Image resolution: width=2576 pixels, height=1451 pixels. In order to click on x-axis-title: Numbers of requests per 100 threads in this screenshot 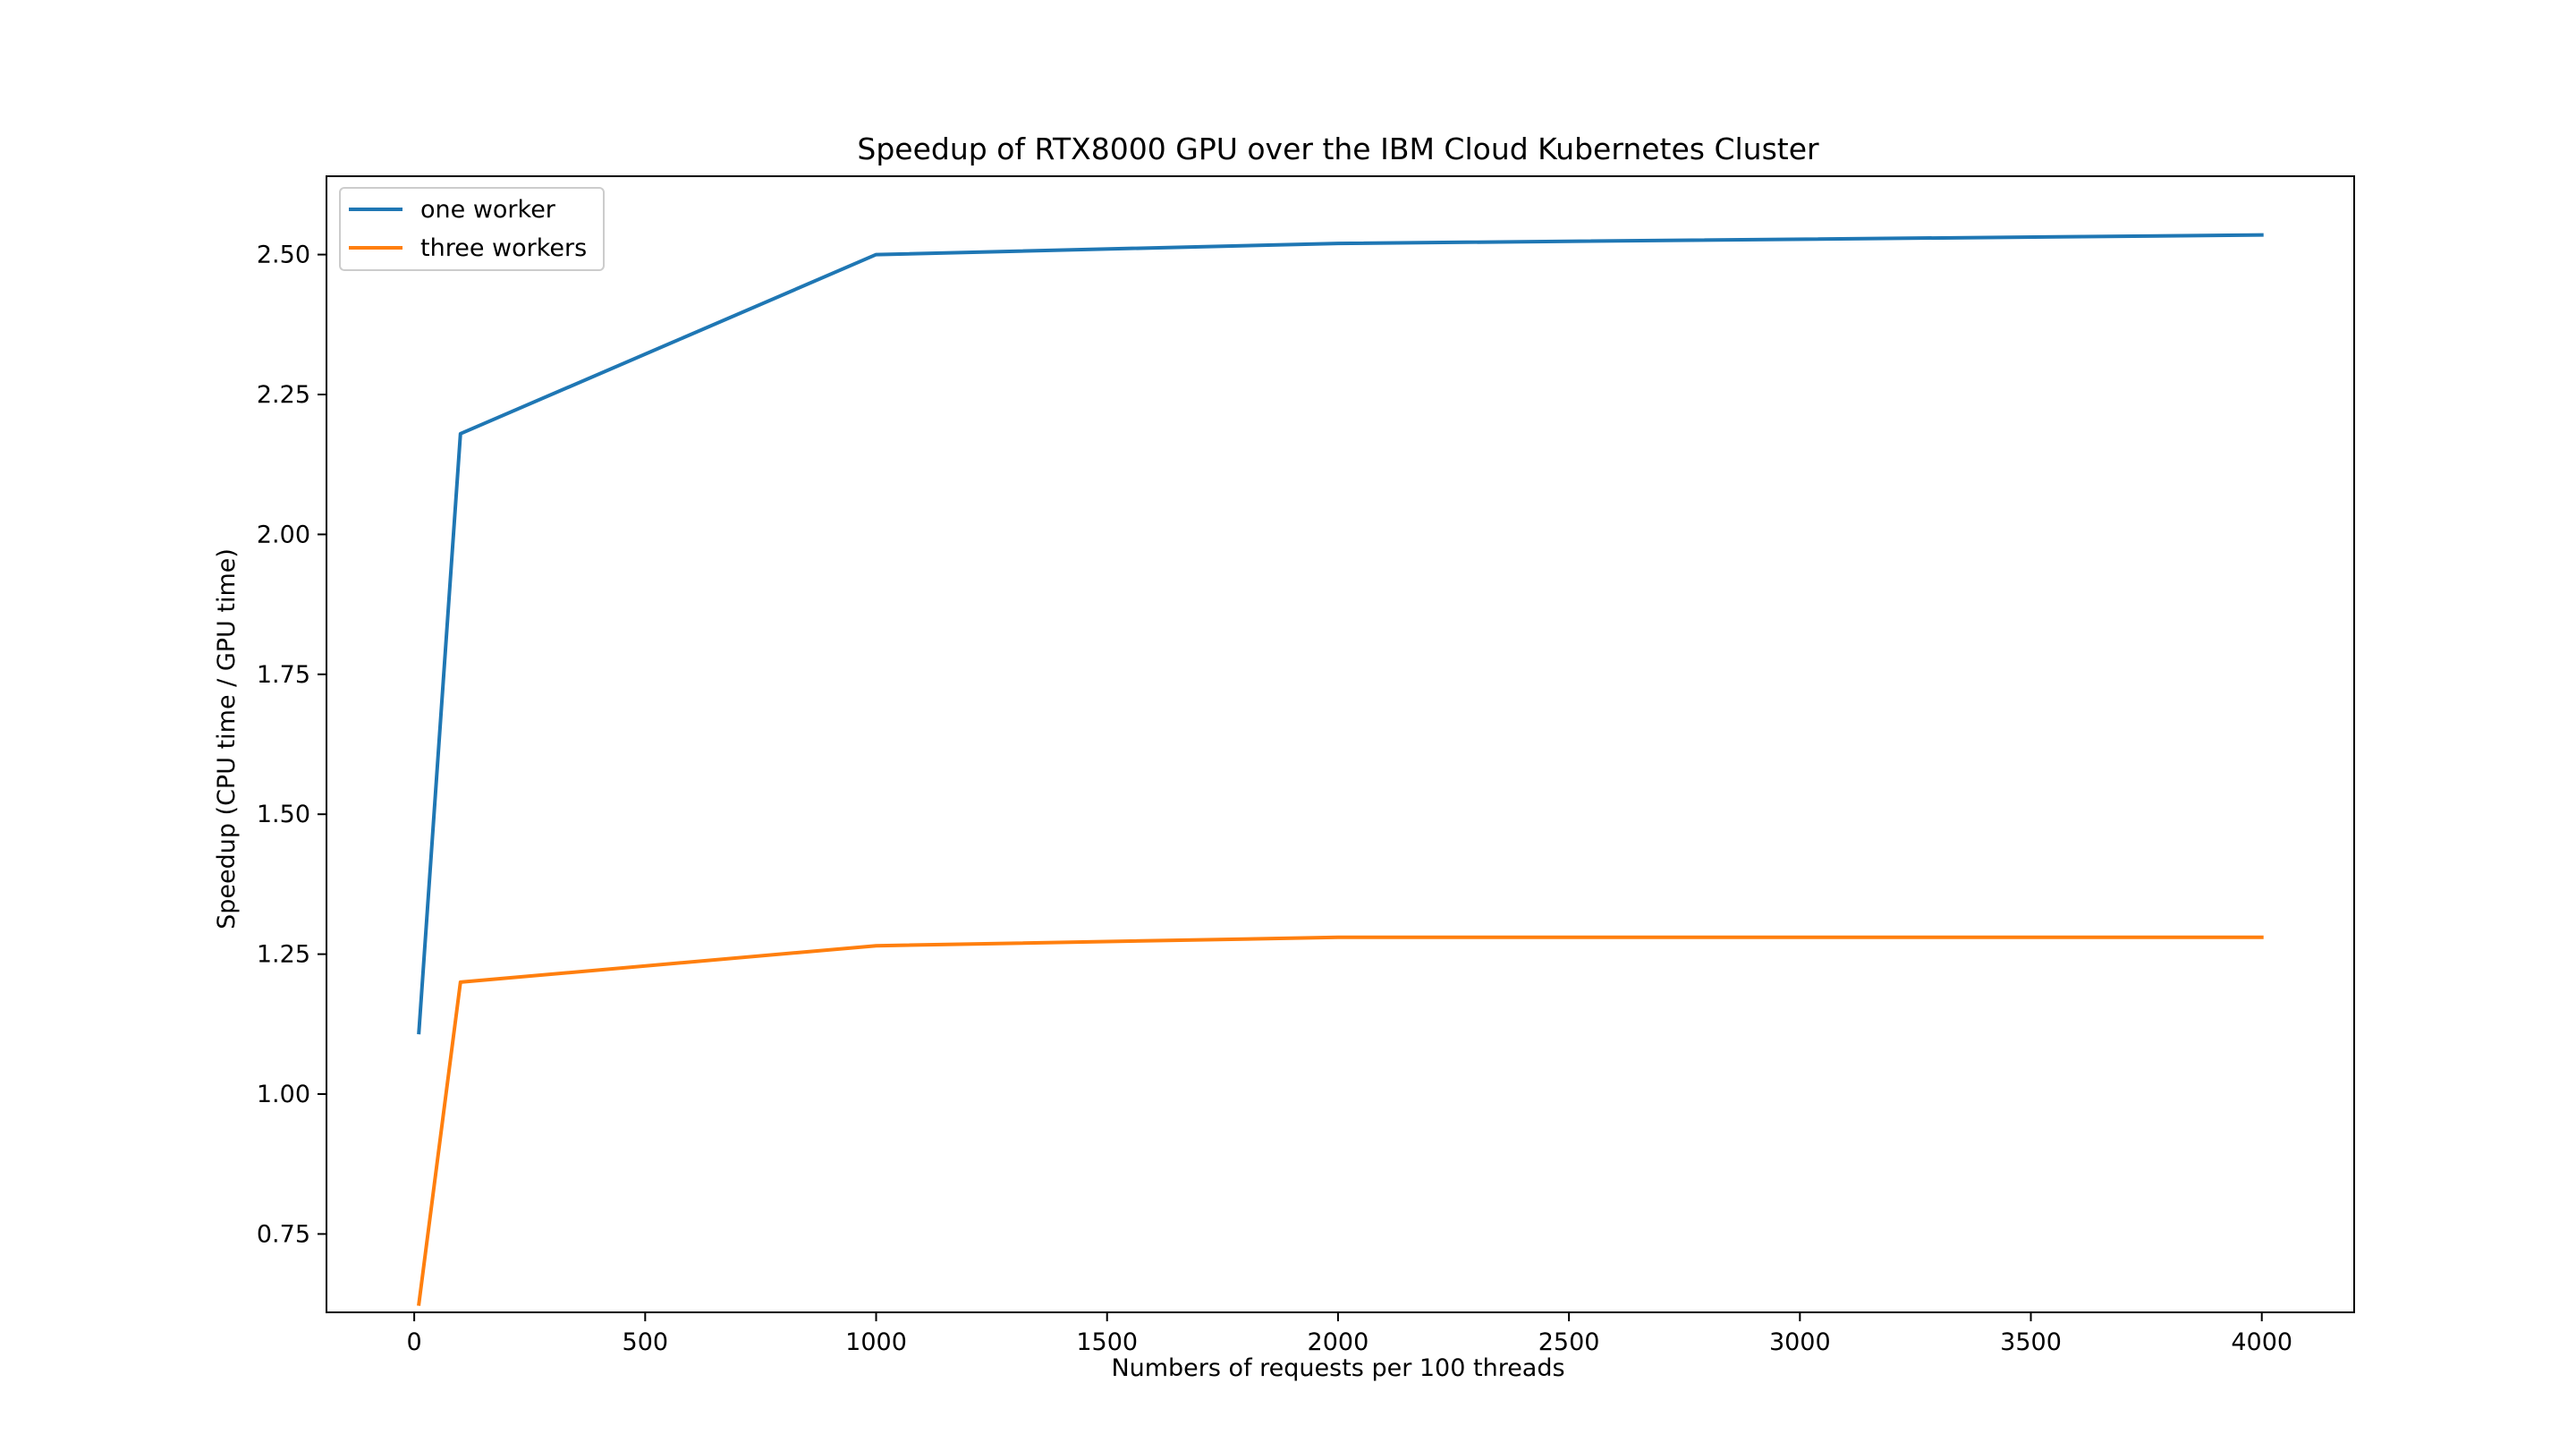, I will do `click(1337, 1368)`.